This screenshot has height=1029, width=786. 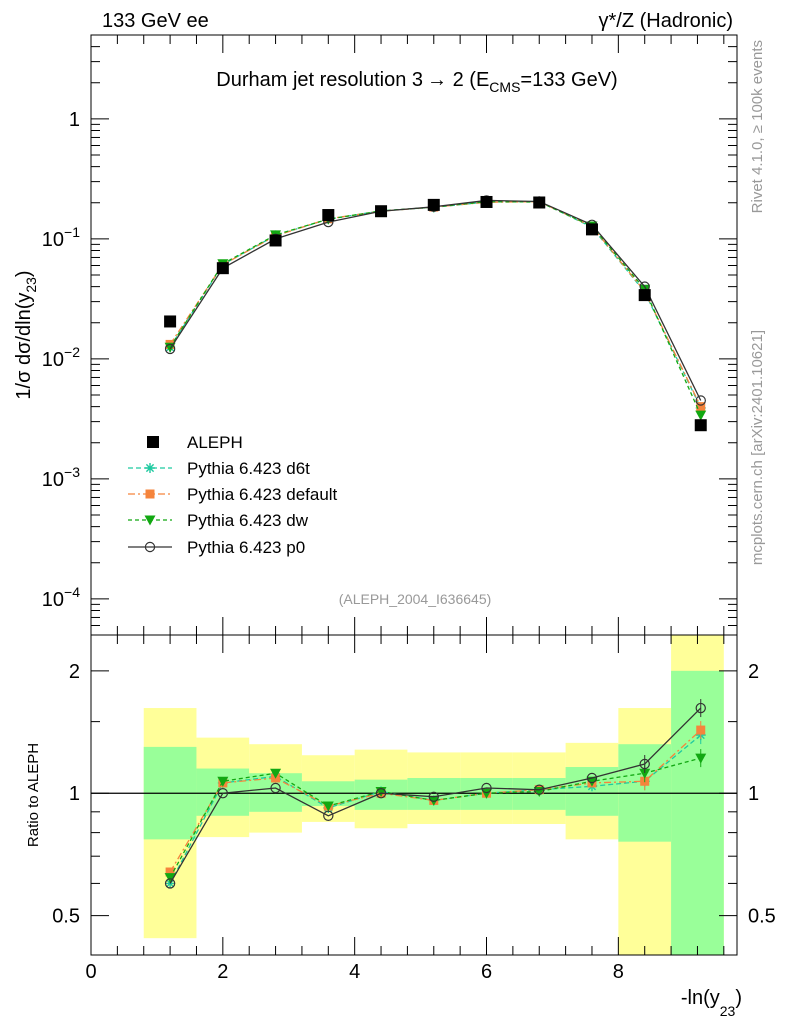 I want to click on ratio-point-dw-1-shape, so click(x=223, y=781).